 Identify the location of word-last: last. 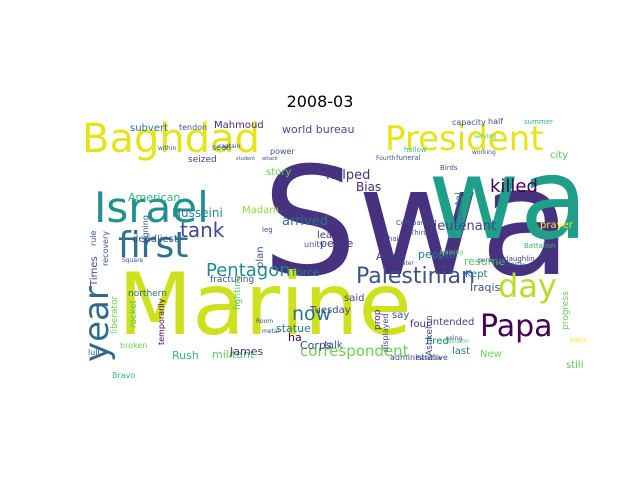
(461, 351).